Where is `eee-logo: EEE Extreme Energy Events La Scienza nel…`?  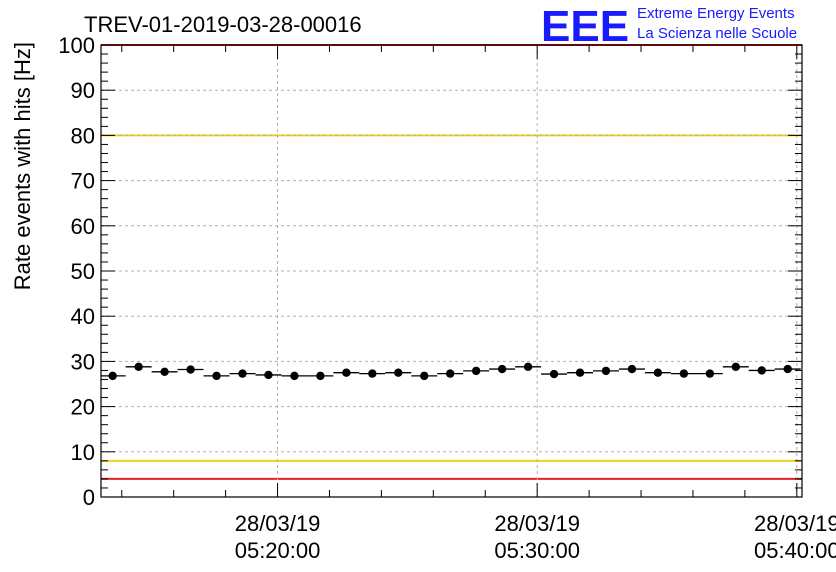 eee-logo: EEE Extreme Energy Events La Scienza nel… is located at coordinates (669, 26).